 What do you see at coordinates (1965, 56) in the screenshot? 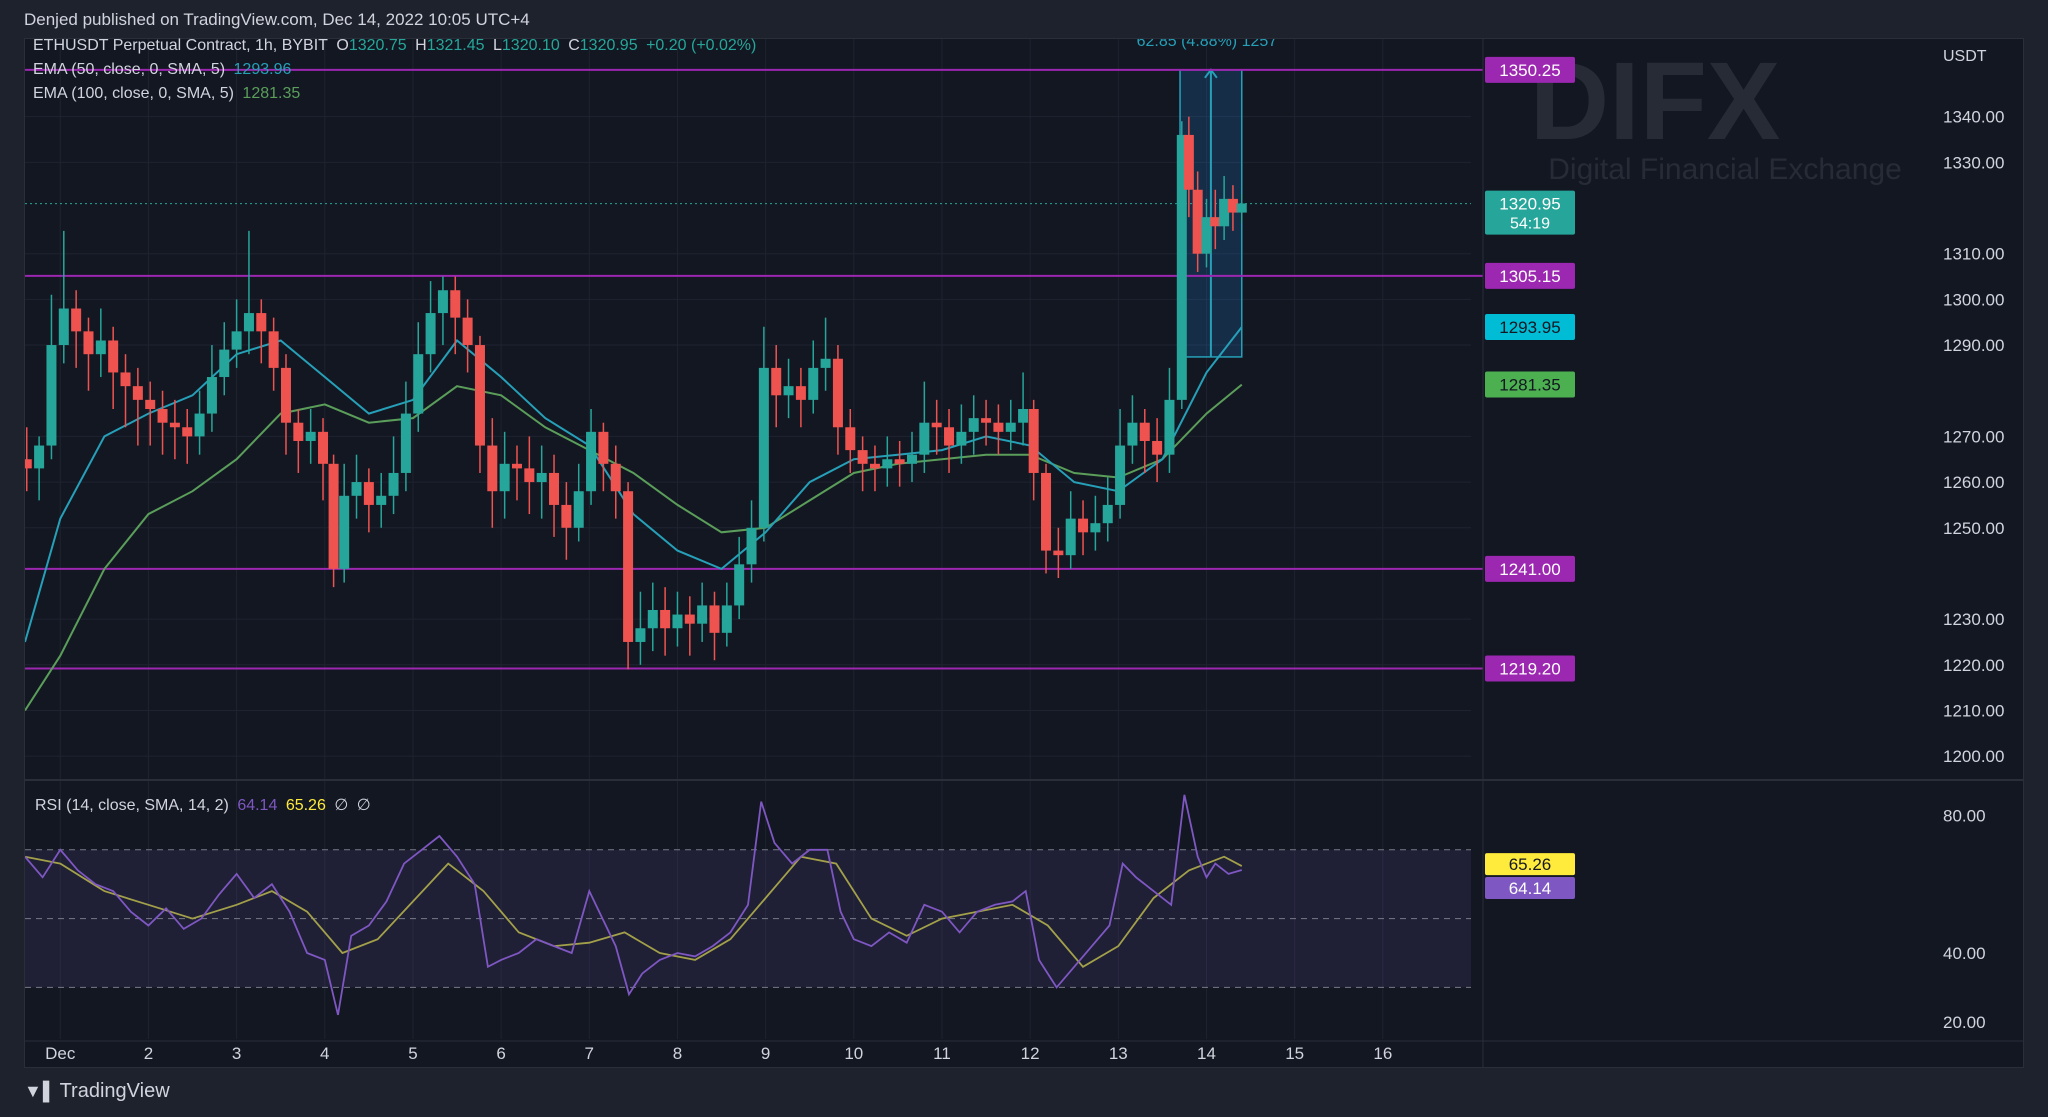
I see `y-axis-unit: USDT` at bounding box center [1965, 56].